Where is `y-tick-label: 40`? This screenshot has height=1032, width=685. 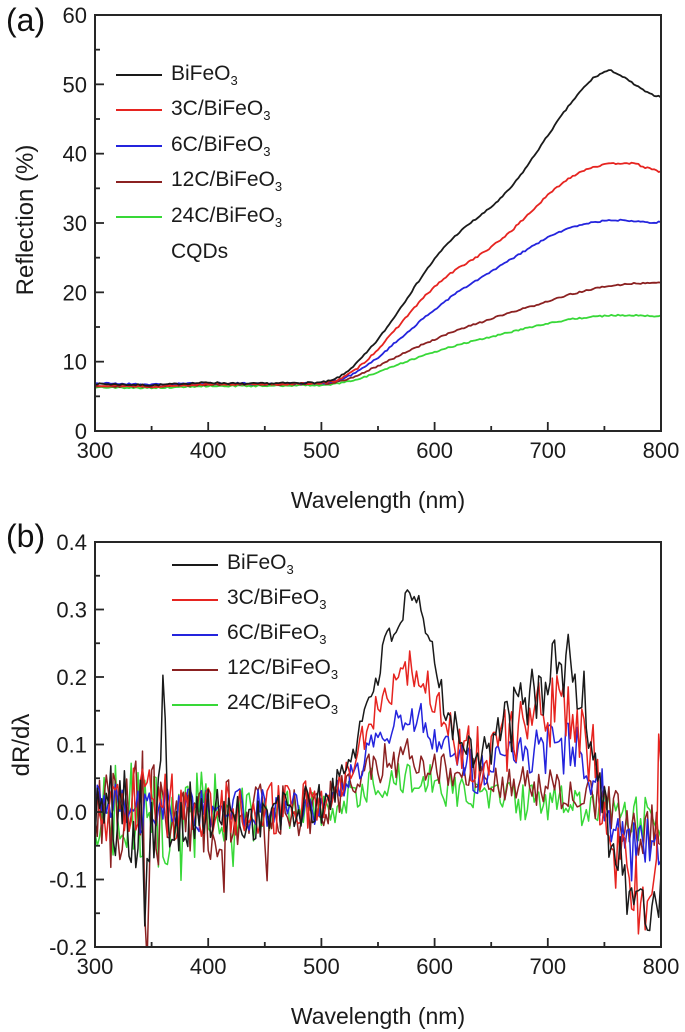
y-tick-label: 40 is located at coordinates (75, 154).